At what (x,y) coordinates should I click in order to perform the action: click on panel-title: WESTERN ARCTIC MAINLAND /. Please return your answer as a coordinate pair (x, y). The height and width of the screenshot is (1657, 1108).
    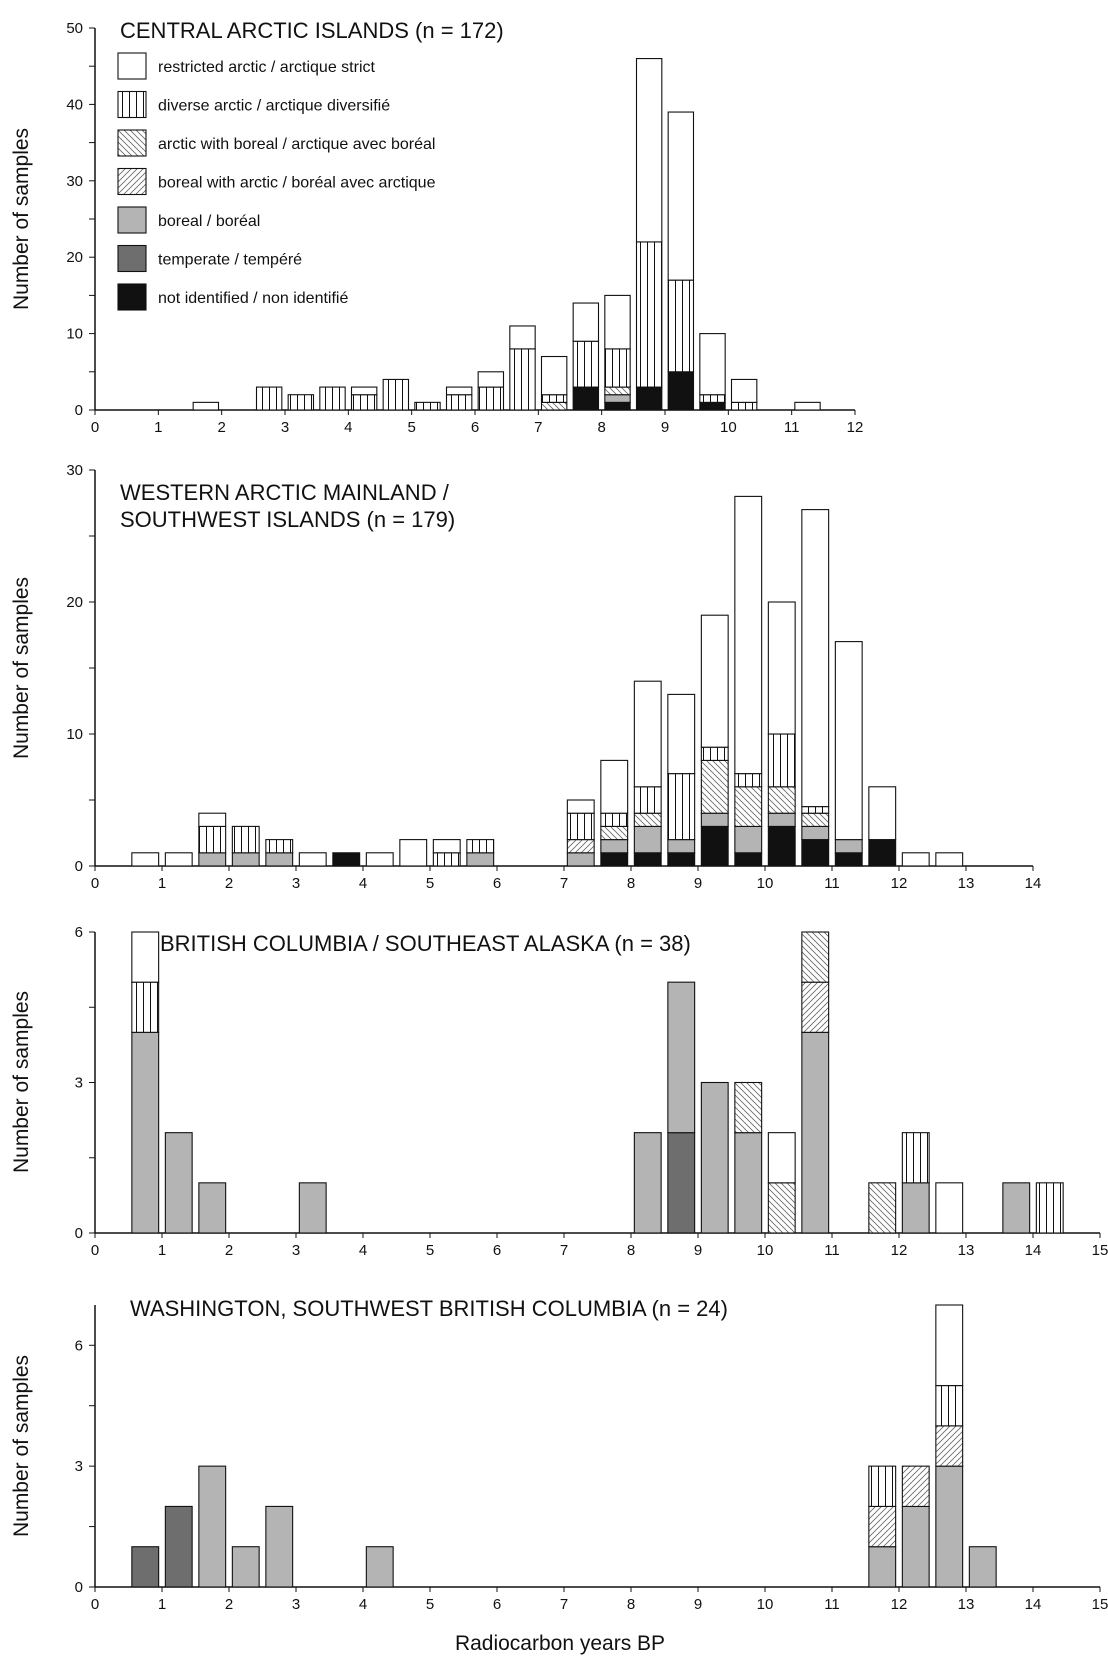
    Looking at the image, I should click on (285, 492).